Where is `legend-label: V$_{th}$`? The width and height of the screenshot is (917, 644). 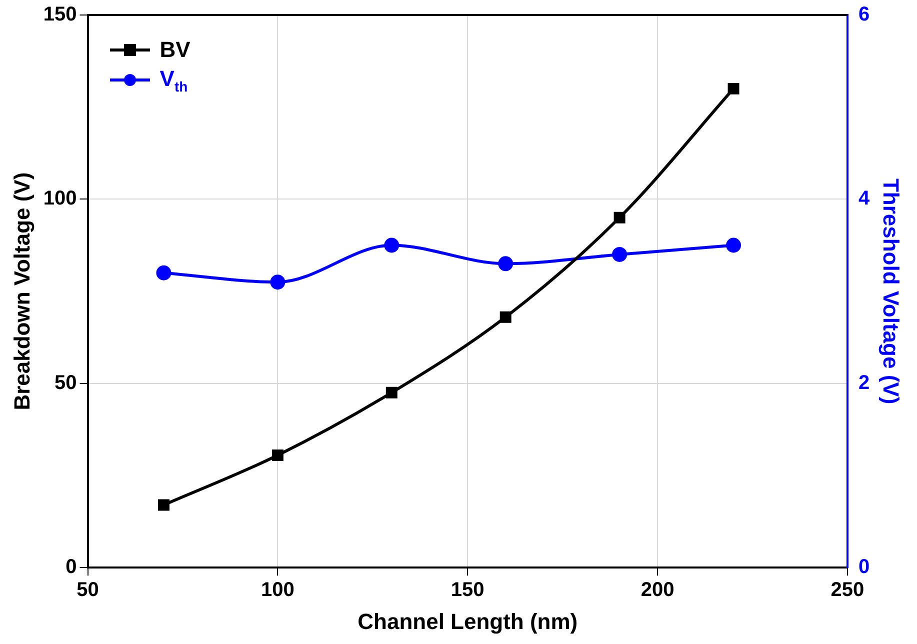 legend-label: V$_{th}$ is located at coordinates (174, 80).